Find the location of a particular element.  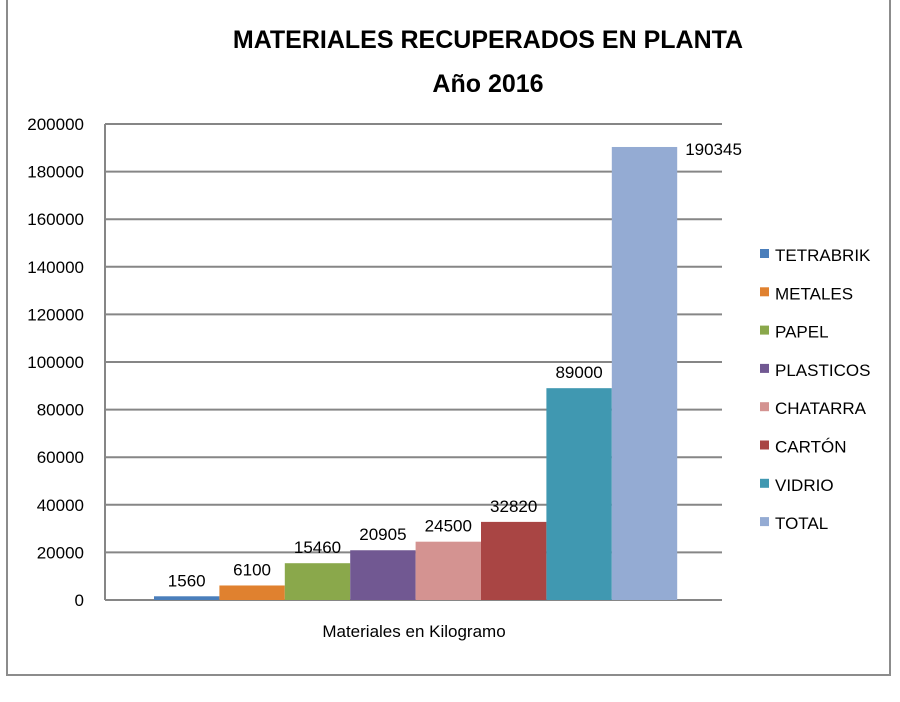

chart-subtitle: Año 2016 is located at coordinates (487, 84).